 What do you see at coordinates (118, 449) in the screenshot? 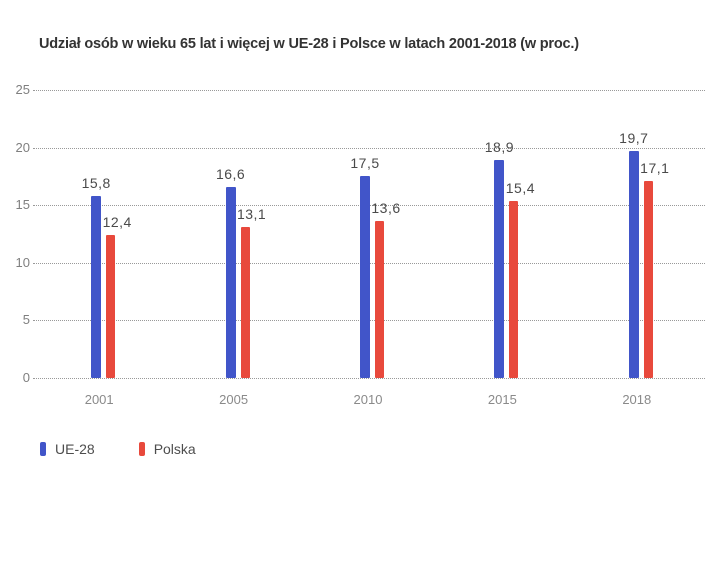
I see `legend: UE-28 Polska` at bounding box center [118, 449].